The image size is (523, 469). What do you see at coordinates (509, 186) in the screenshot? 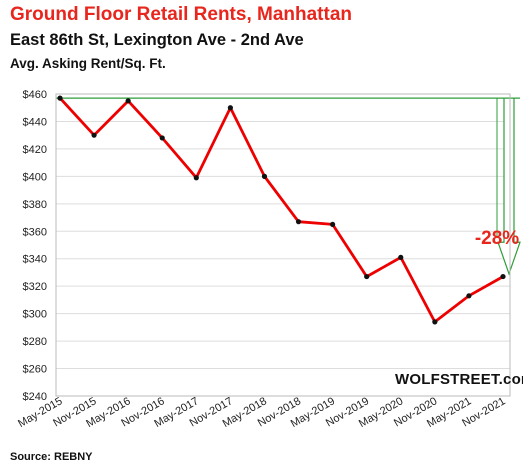
I see `drop-arrow` at bounding box center [509, 186].